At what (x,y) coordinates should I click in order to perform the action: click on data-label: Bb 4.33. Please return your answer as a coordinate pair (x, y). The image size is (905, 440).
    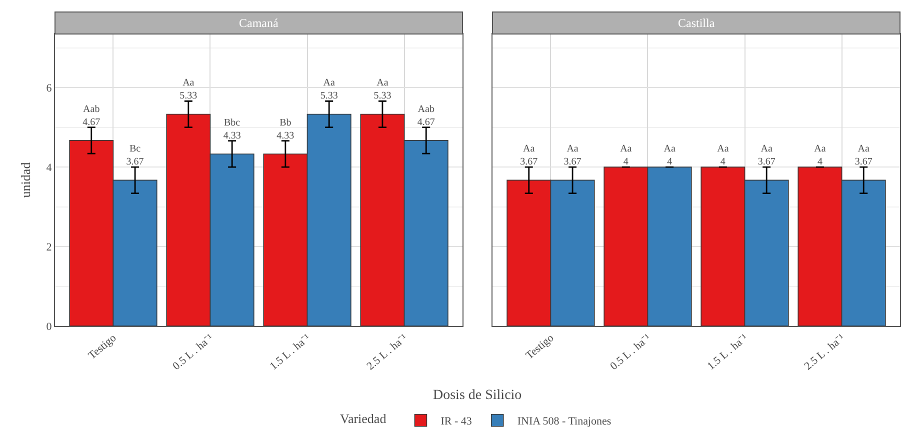
    Looking at the image, I should click on (285, 129).